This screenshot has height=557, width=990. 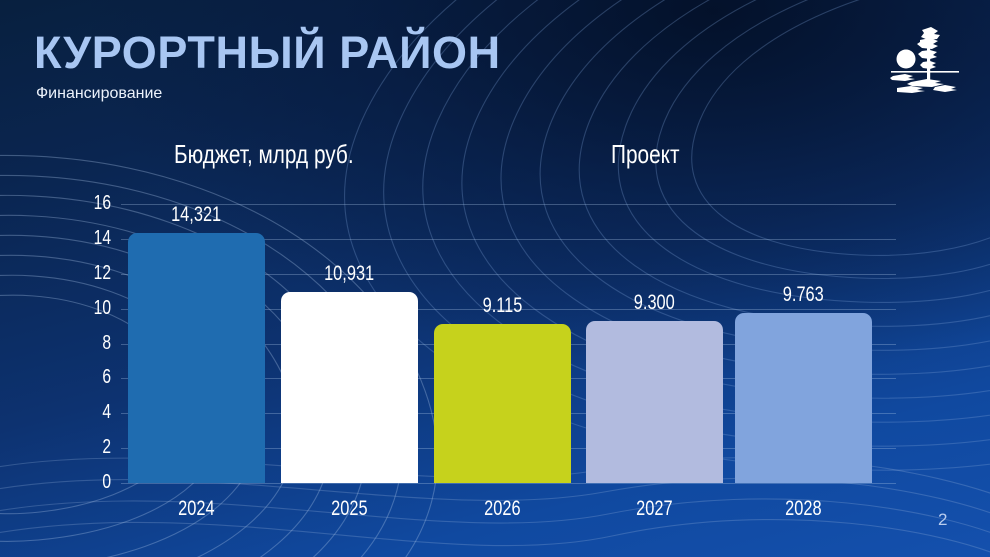 What do you see at coordinates (943, 519) in the screenshot?
I see `page-number: 2` at bounding box center [943, 519].